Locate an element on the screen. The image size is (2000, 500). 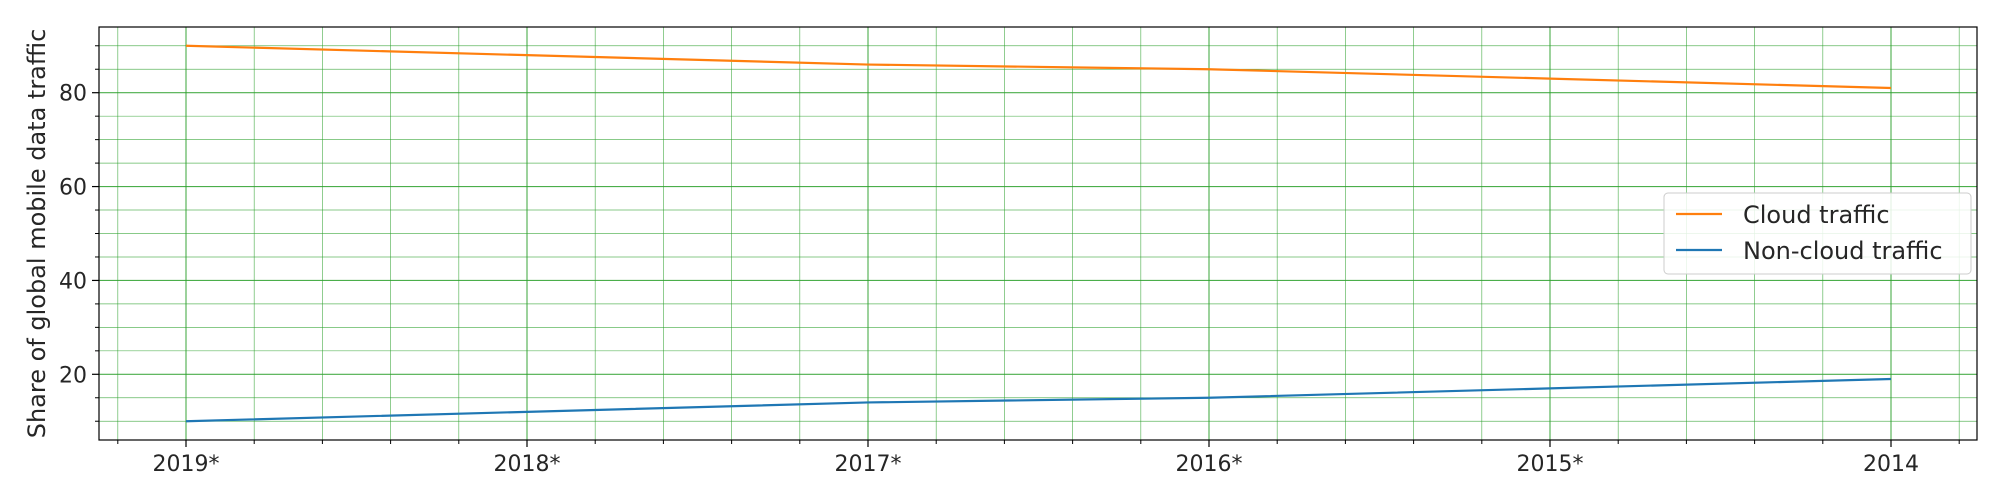
series-line-cloud-traffic is located at coordinates (1038, 67).